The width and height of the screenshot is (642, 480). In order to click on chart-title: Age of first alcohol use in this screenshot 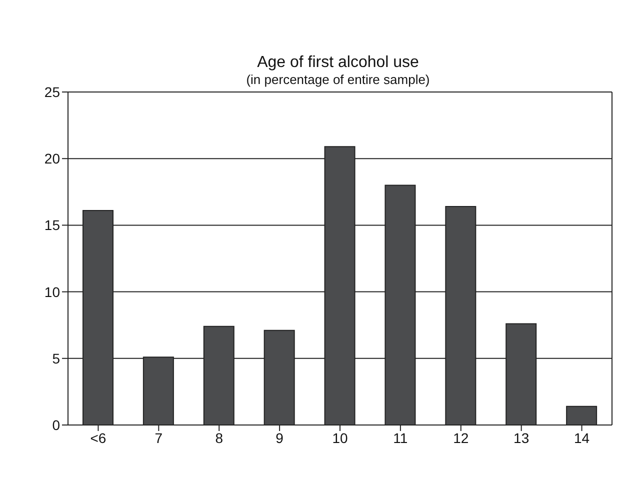, I will do `click(338, 63)`.